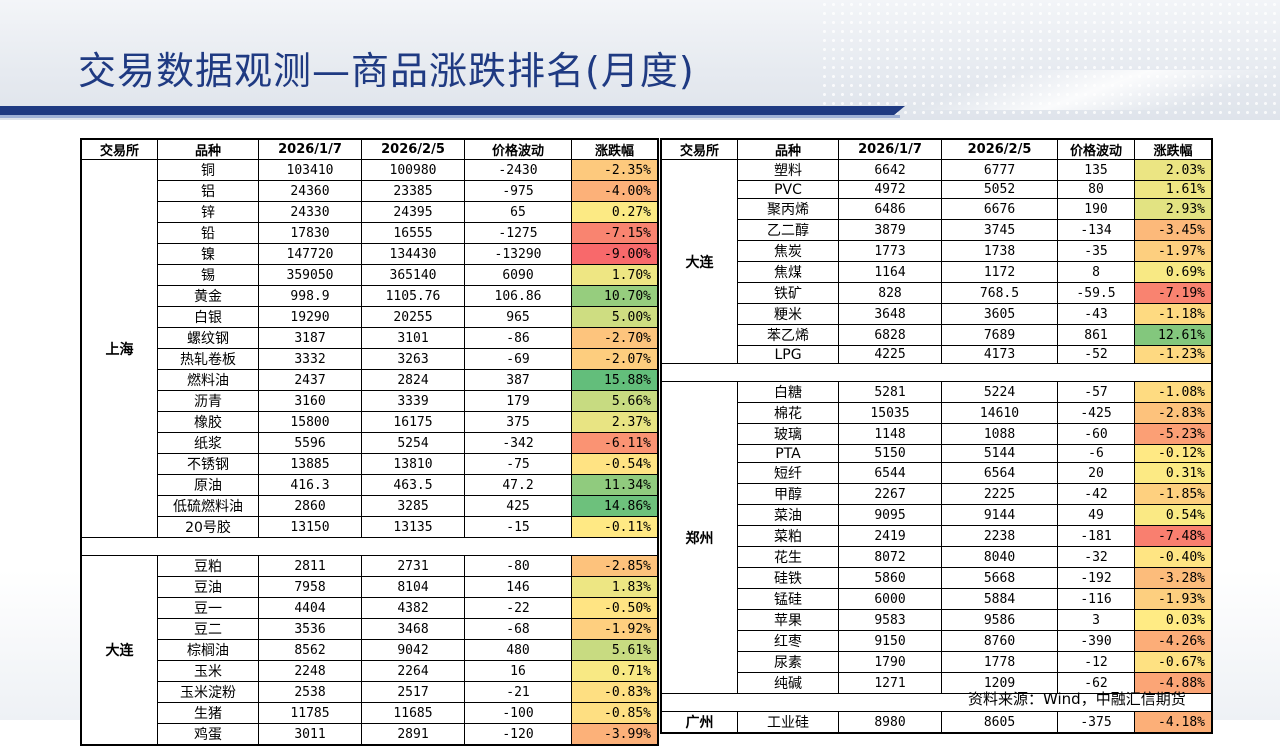 The image size is (1280, 746). What do you see at coordinates (999, 453) in the screenshot?
I see `price-end-cell: 5144` at bounding box center [999, 453].